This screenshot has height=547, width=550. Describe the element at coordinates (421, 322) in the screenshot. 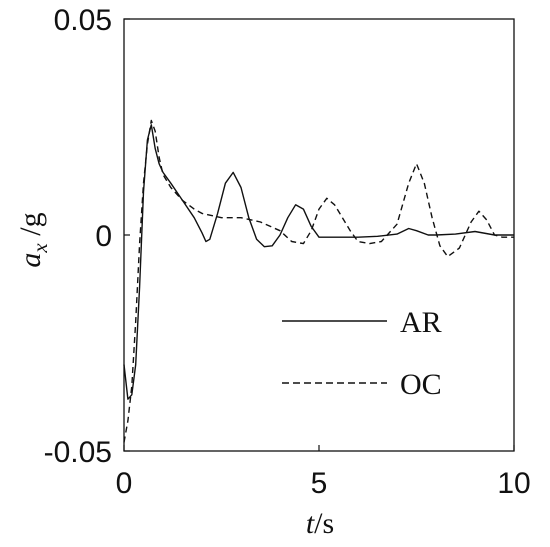

I see `legend-label-ar: AR` at that location.